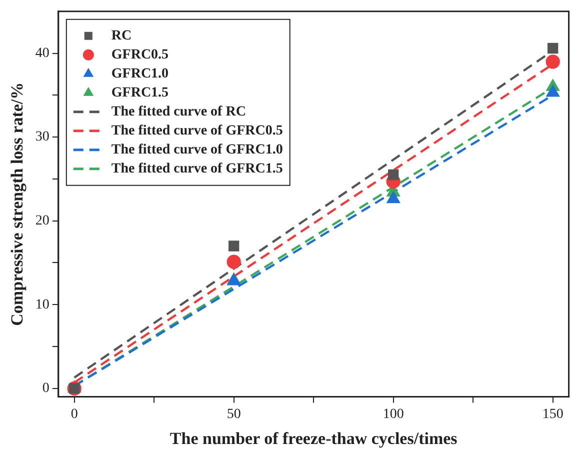  Describe the element at coordinates (178, 112) in the screenshot. I see `legend-label: The fitted curve of RC` at that location.